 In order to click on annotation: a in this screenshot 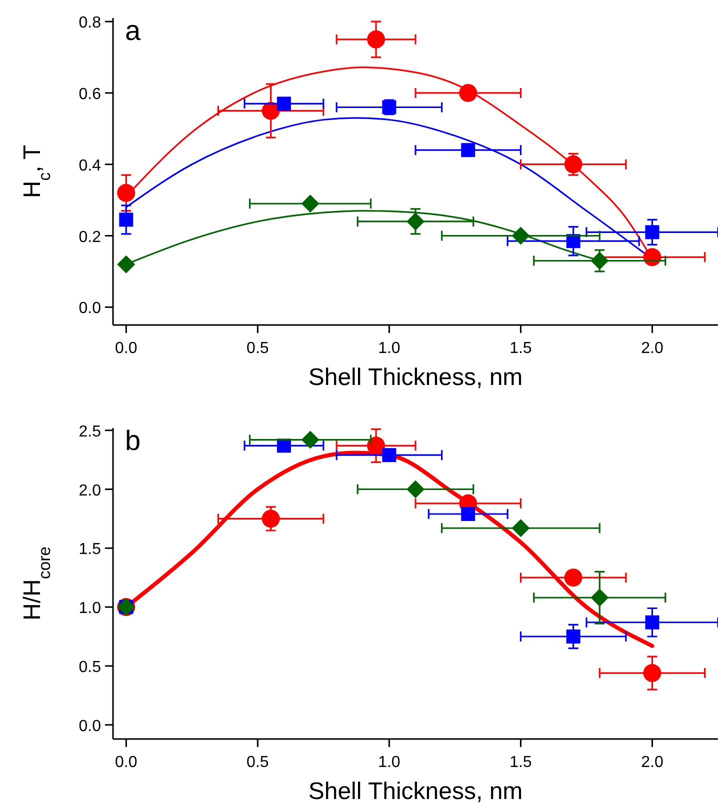, I will do `click(133, 30)`.